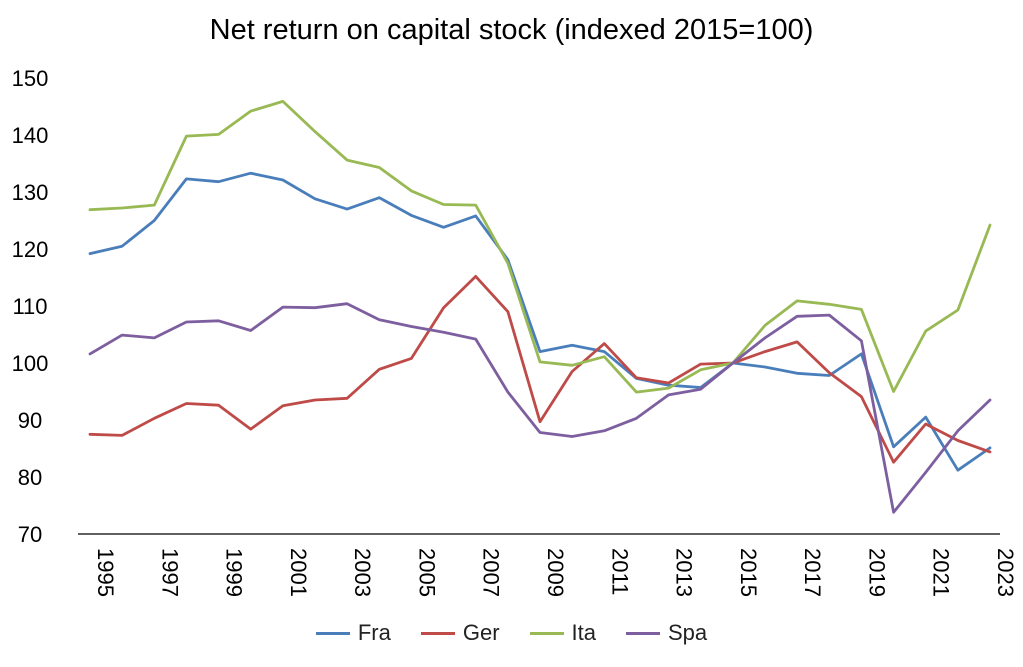  Describe the element at coordinates (426, 572) in the screenshot. I see `x-tick-label: 2005` at that location.